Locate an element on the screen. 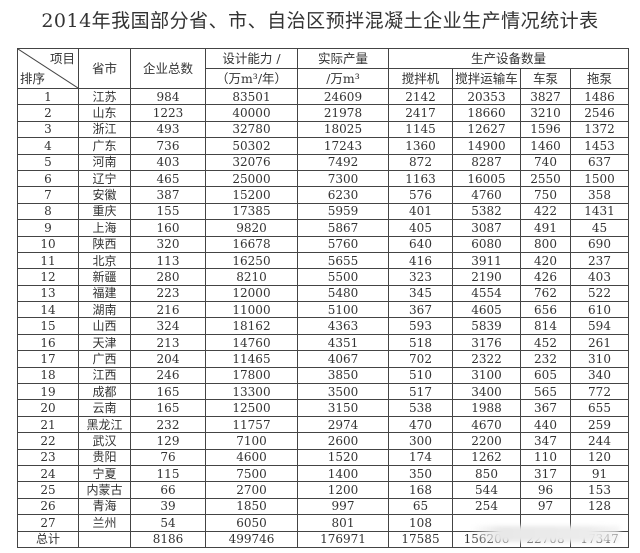  cell-trailer-pump: 45 is located at coordinates (599, 228).